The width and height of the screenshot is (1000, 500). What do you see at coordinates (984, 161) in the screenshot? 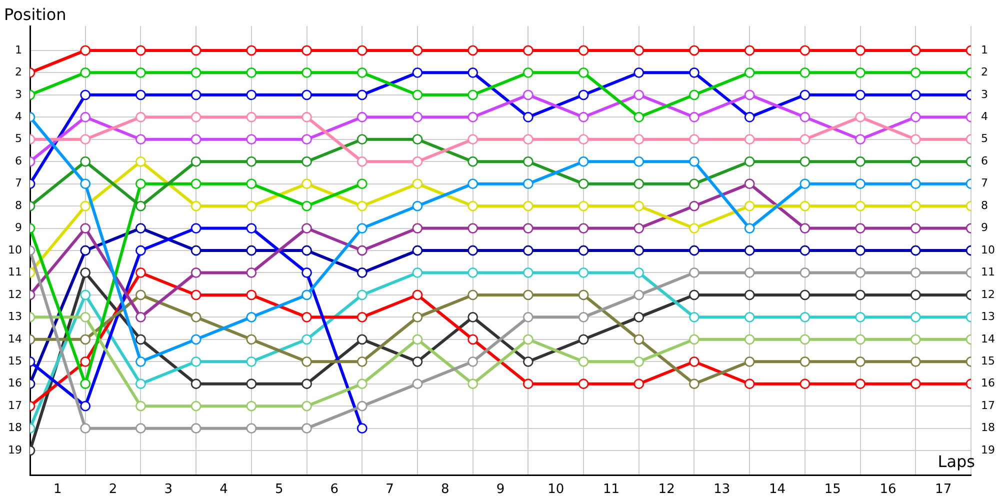
I see `y2-tick-label: 6` at bounding box center [984, 161].